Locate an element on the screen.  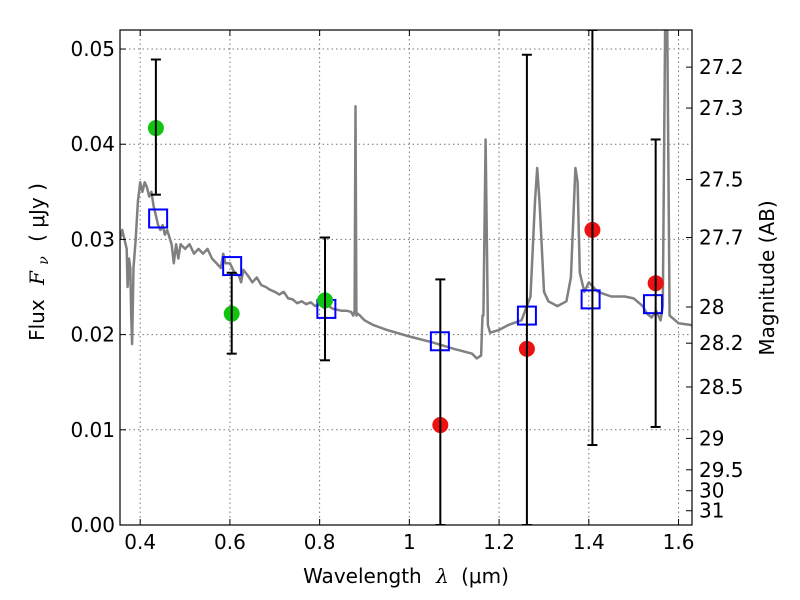
y2-axis-label: Magnitude (AB) is located at coordinates (767, 277).